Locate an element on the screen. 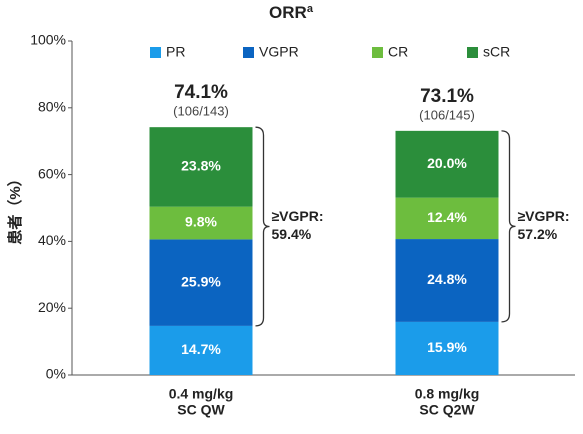 This screenshot has width=583, height=434. x-tick-label: SC QW is located at coordinates (201, 410).